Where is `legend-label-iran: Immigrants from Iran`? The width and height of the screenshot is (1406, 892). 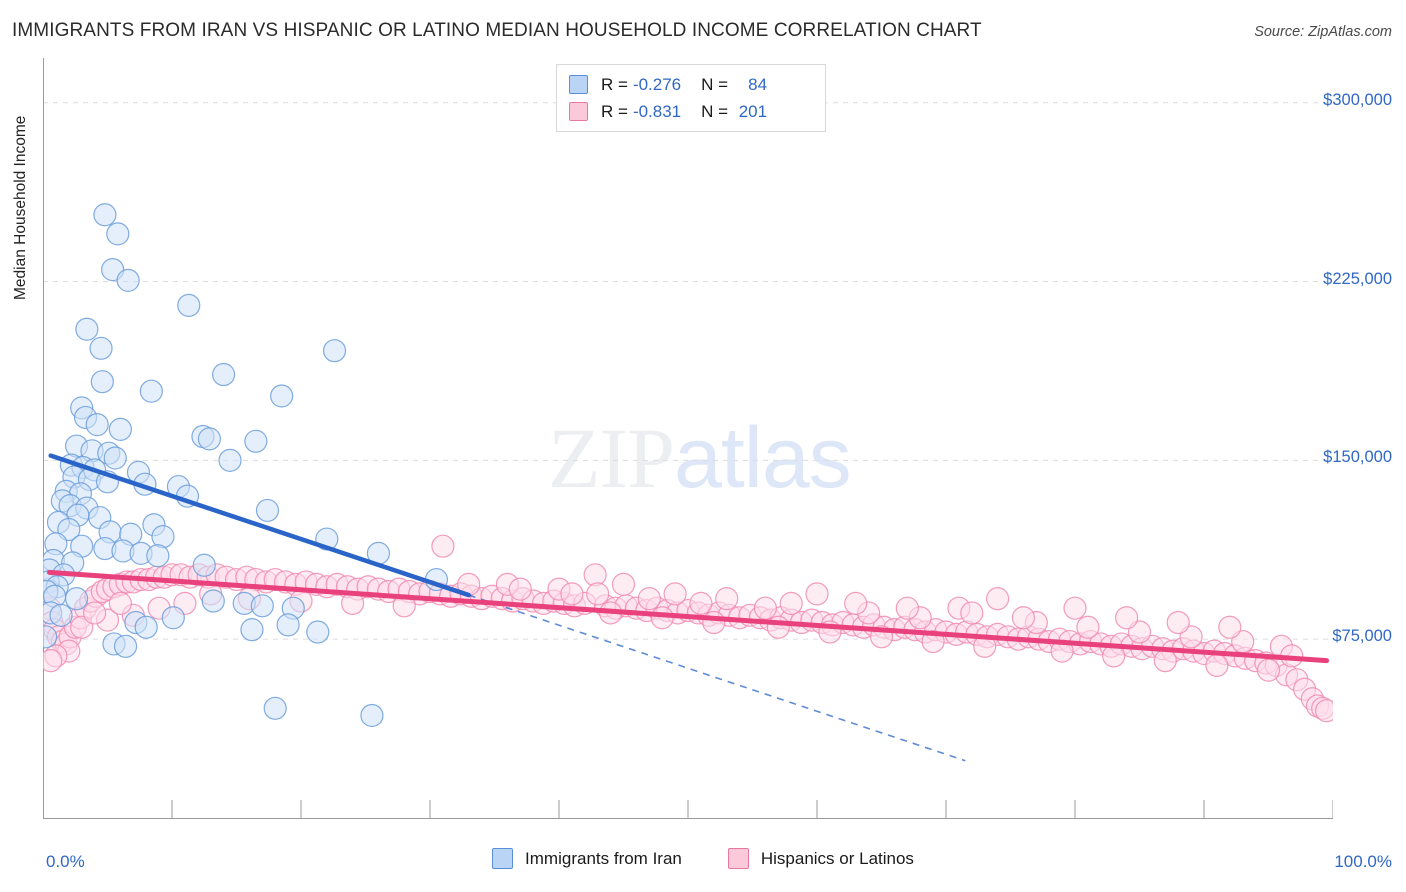 legend-label-iran: Immigrants from Iran is located at coordinates (603, 858).